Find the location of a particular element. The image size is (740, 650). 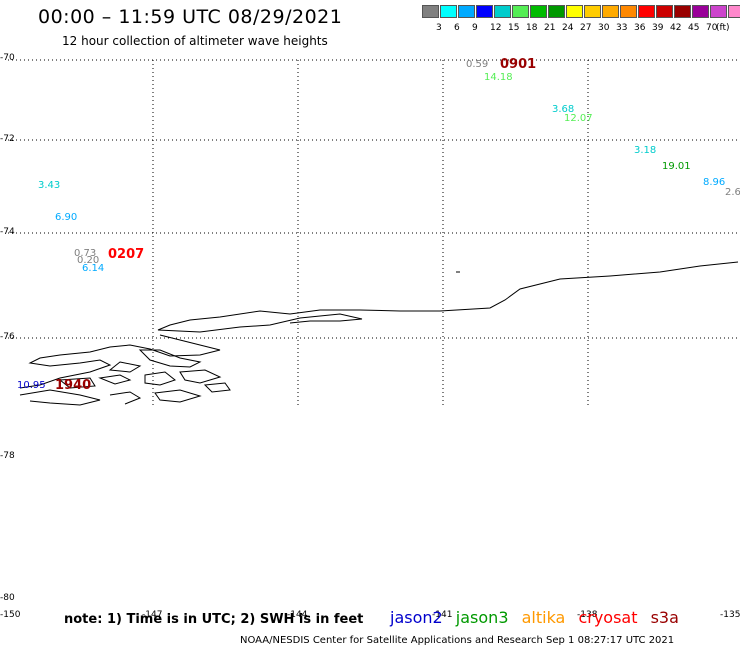

wave-height-label: 3.68 is located at coordinates (563, 109).